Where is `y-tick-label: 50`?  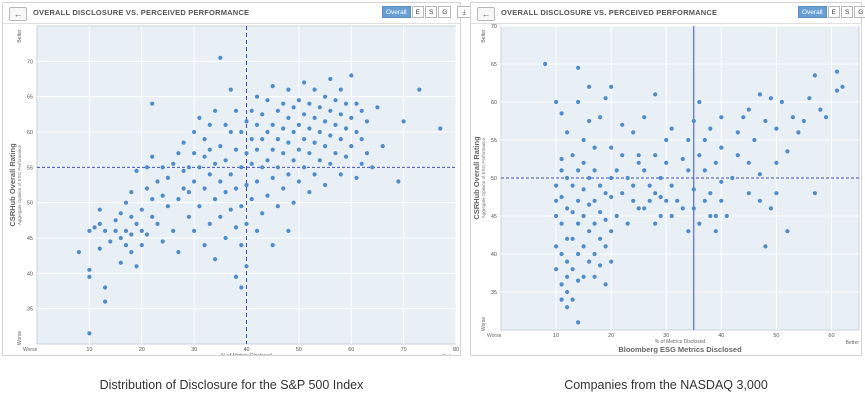
y-tick-label: 50 is located at coordinates (30, 204).